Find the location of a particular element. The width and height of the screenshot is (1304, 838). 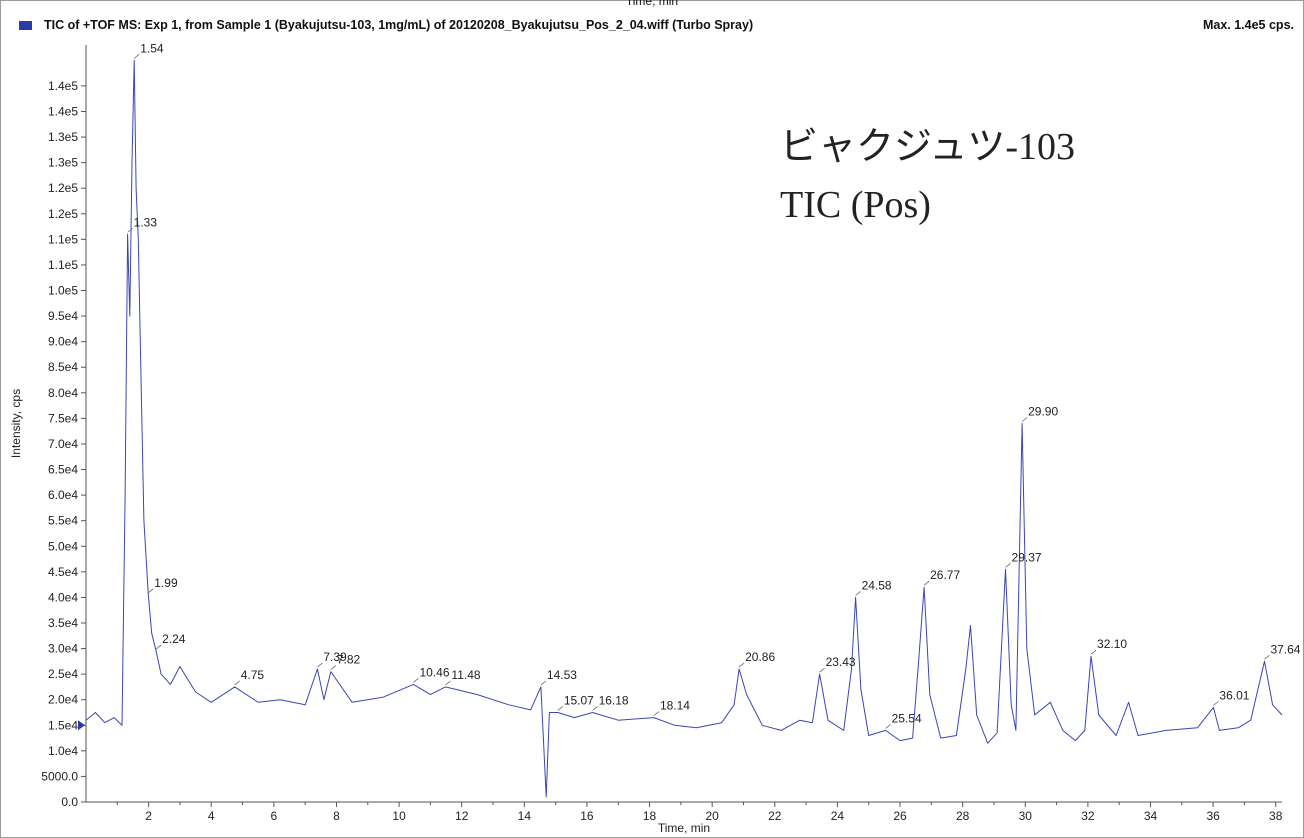

x-tick-label: 22 is located at coordinates (775, 816).